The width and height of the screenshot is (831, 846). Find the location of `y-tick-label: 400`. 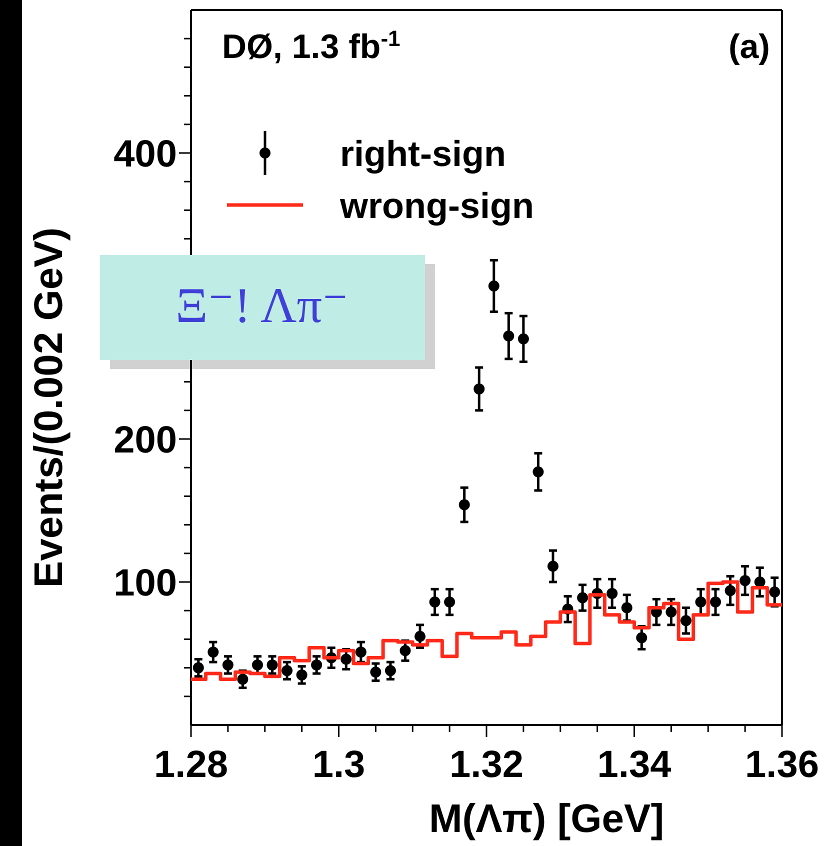

y-tick-label: 400 is located at coordinates (145, 155).